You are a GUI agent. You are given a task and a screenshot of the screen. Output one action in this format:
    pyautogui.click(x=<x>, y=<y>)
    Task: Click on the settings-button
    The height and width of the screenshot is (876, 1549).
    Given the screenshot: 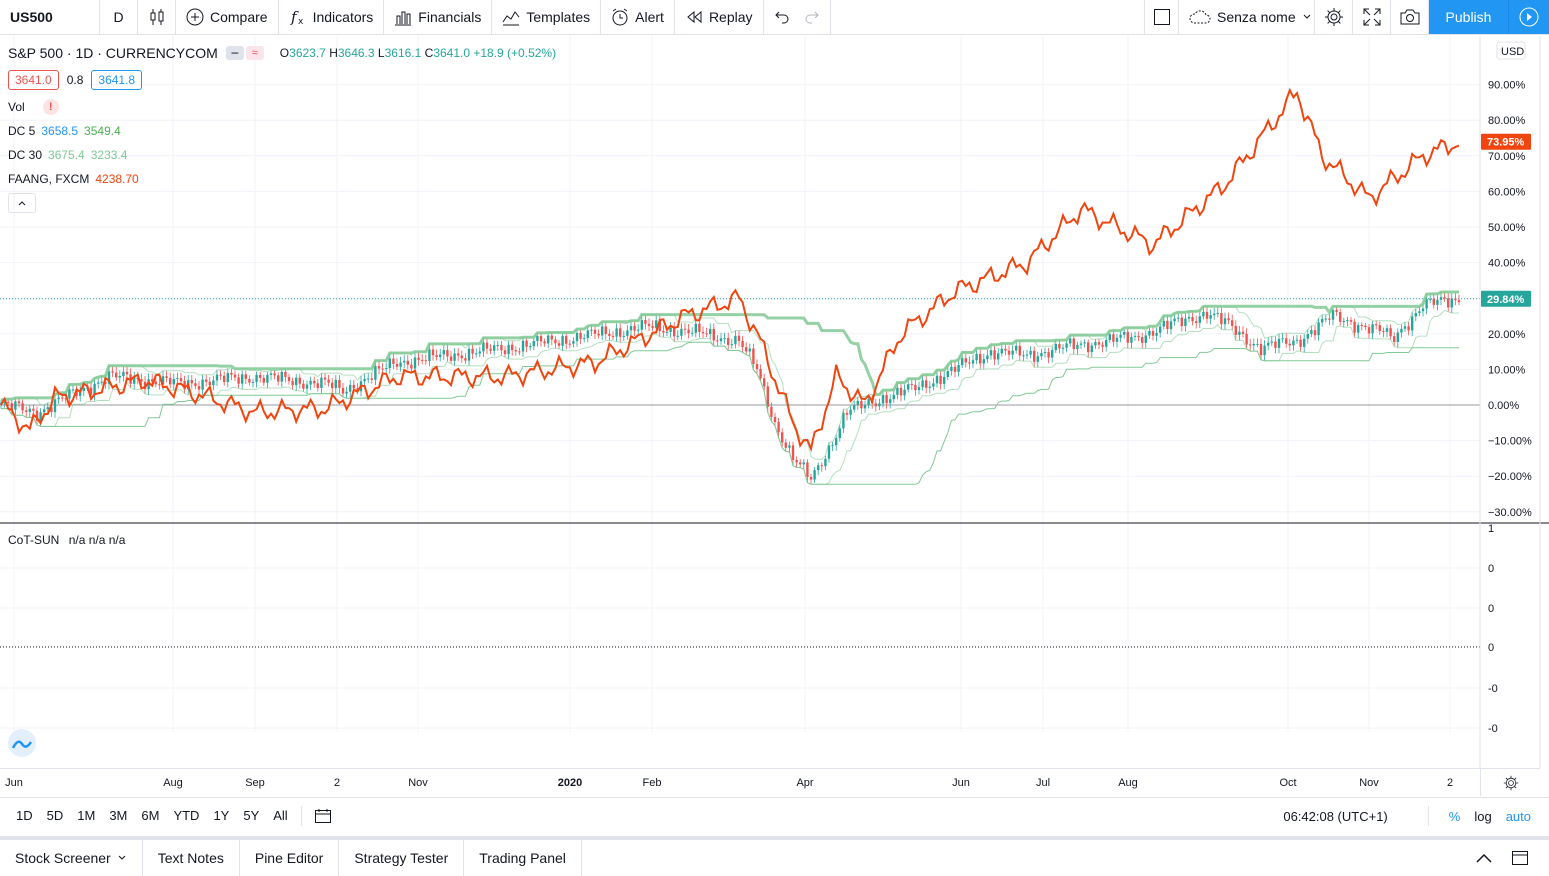 What is the action you would take?
    pyautogui.click(x=1334, y=17)
    